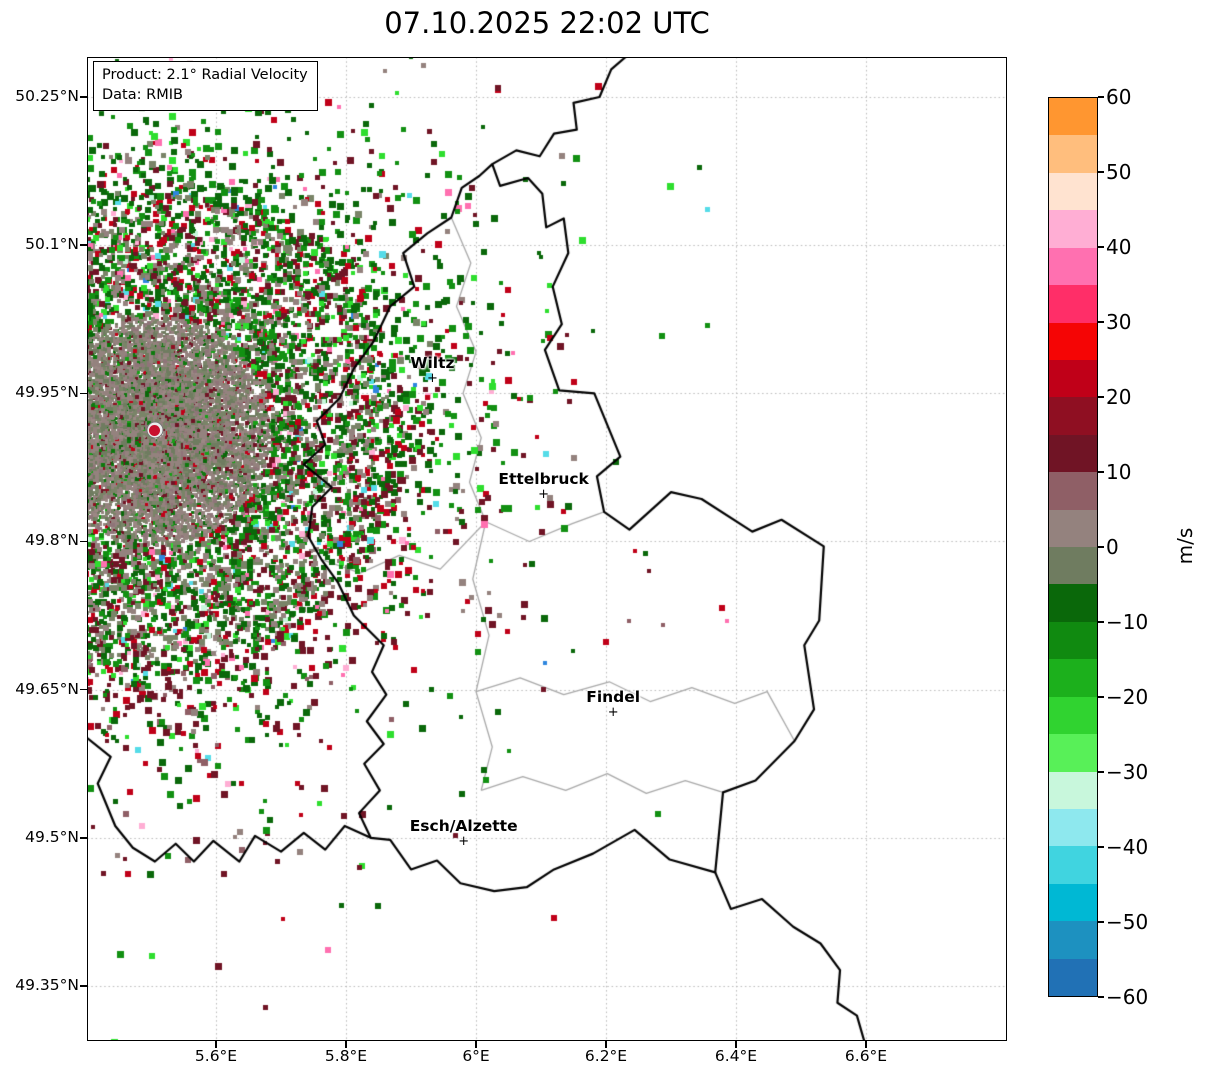 Image resolution: width=1207 pixels, height=1081 pixels. What do you see at coordinates (1119, 172) in the screenshot?
I see `colorbar-tick-label: 50` at bounding box center [1119, 172].